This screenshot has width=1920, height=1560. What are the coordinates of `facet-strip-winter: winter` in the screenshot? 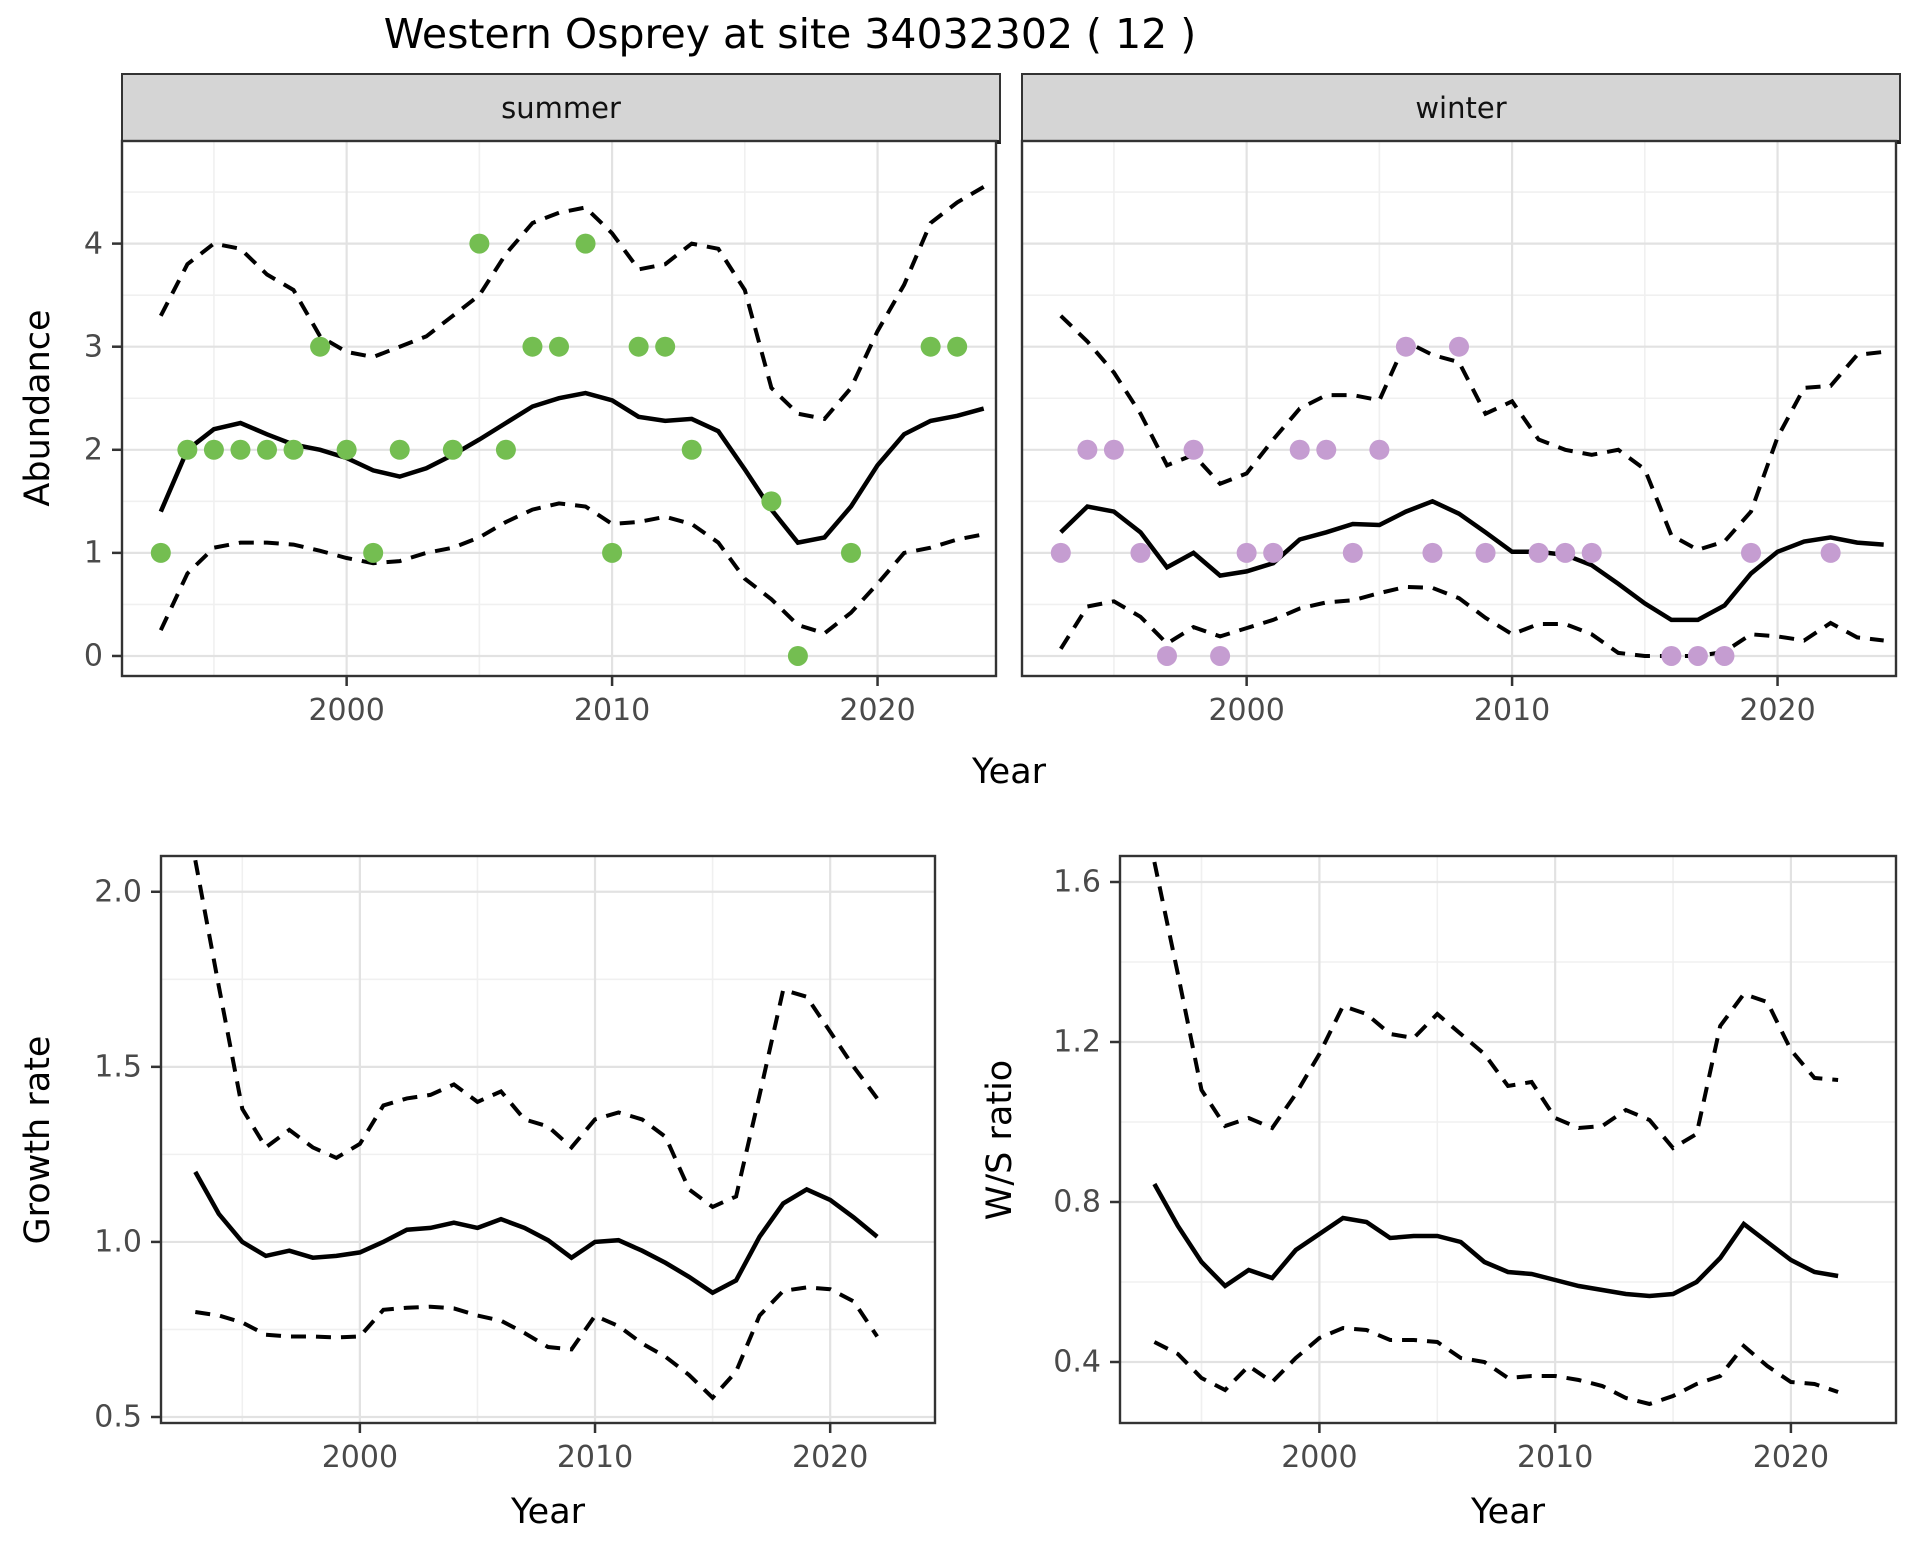 It's located at (1461, 108).